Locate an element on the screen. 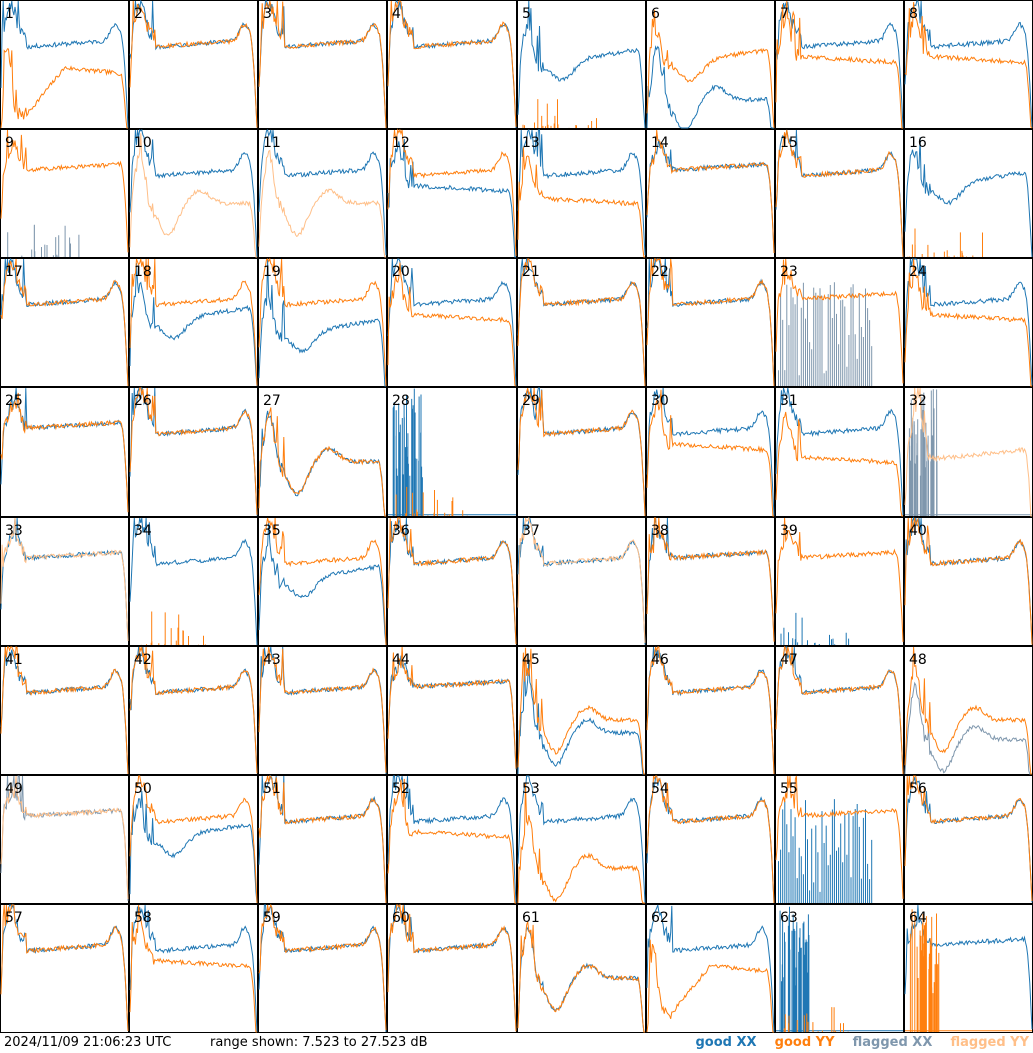  panel-label: 8 is located at coordinates (913, 14).